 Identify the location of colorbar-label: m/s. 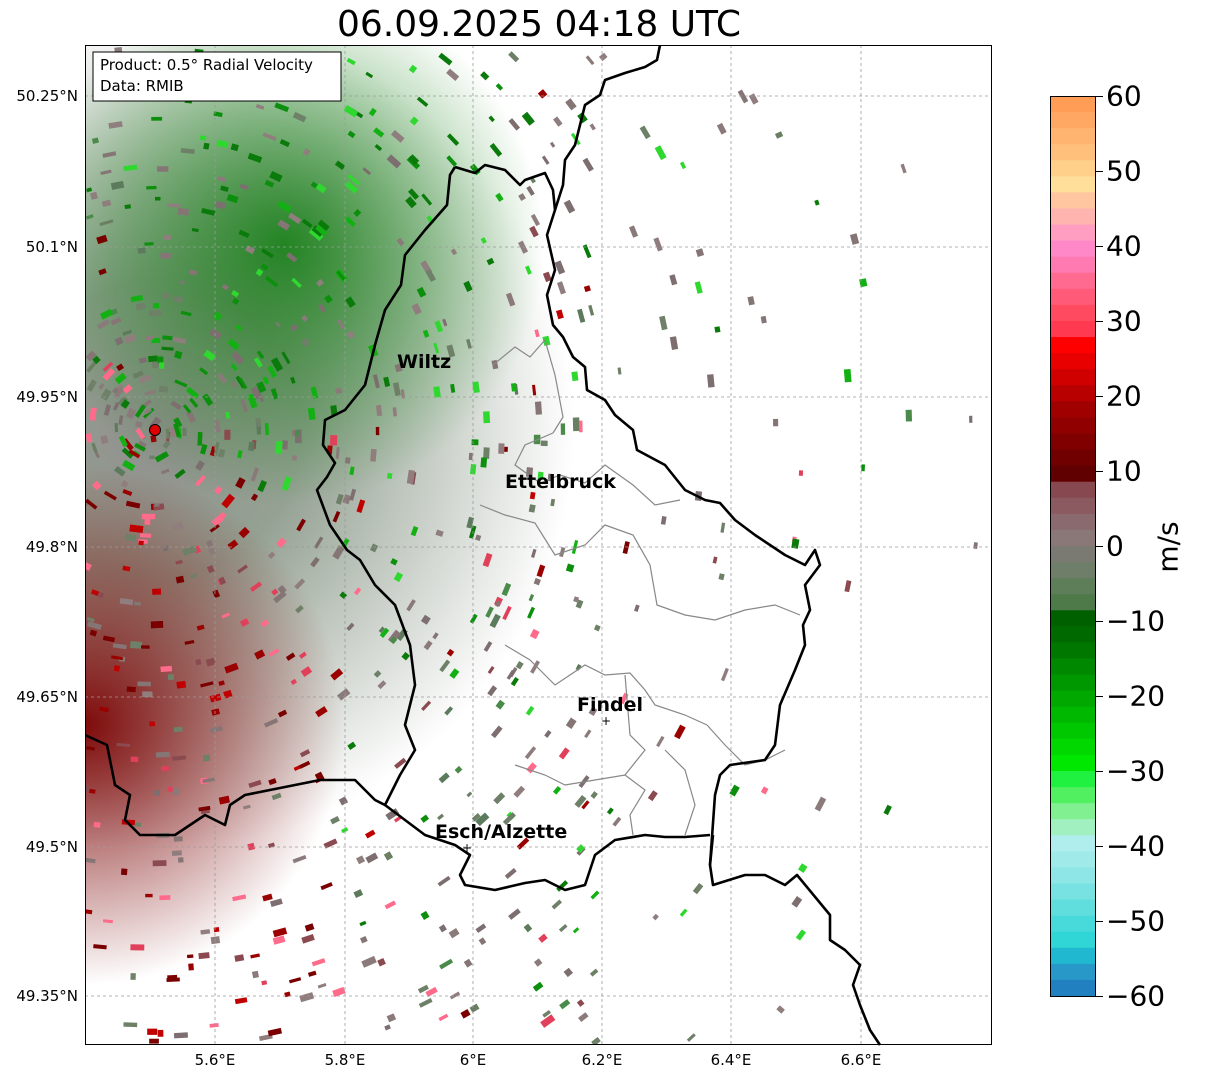
(1168, 547).